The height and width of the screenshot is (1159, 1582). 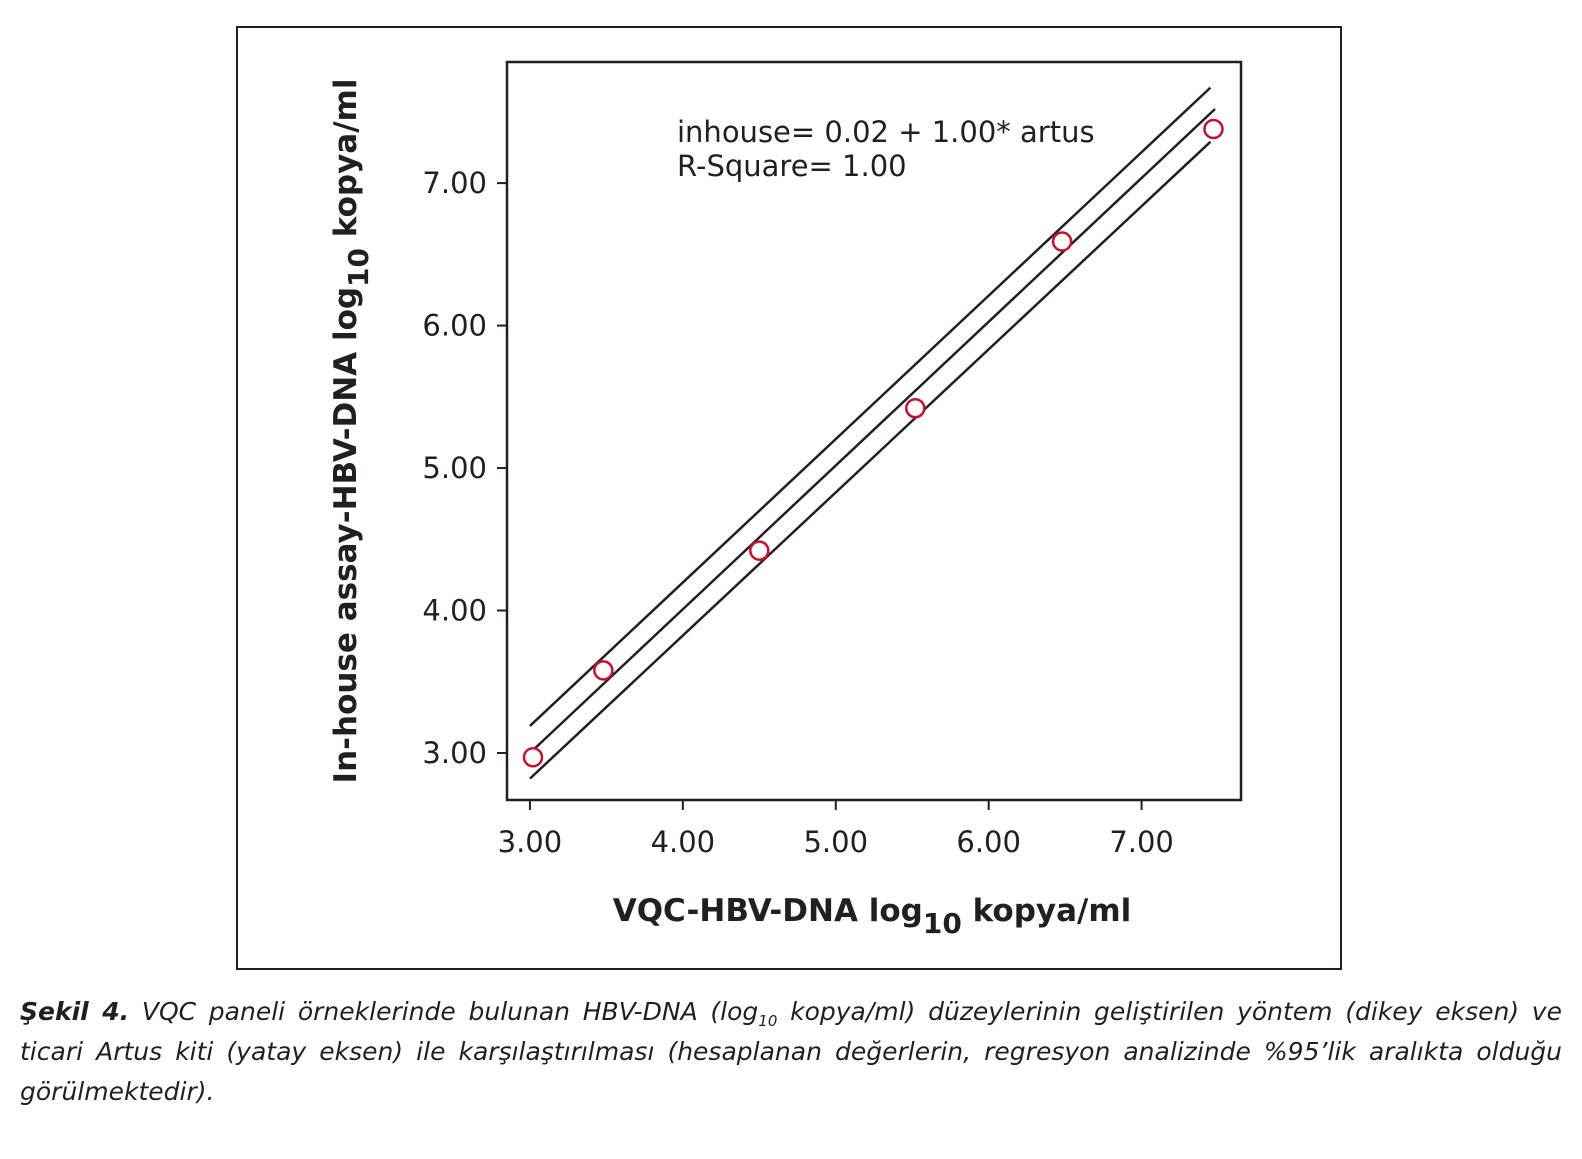 What do you see at coordinates (530, 842) in the screenshot?
I see `x-tick-label: 3.00` at bounding box center [530, 842].